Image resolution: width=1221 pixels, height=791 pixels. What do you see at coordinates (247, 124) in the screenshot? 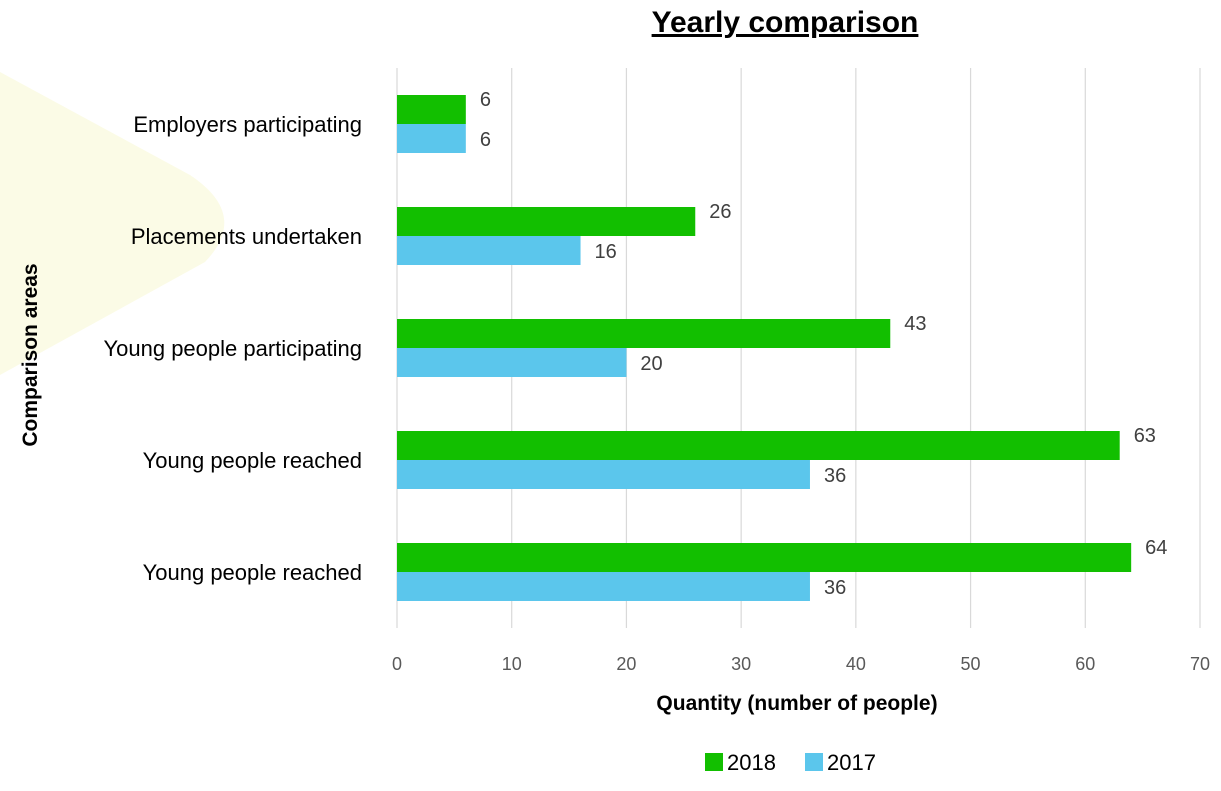
I see `category-label: Employers participating` at bounding box center [247, 124].